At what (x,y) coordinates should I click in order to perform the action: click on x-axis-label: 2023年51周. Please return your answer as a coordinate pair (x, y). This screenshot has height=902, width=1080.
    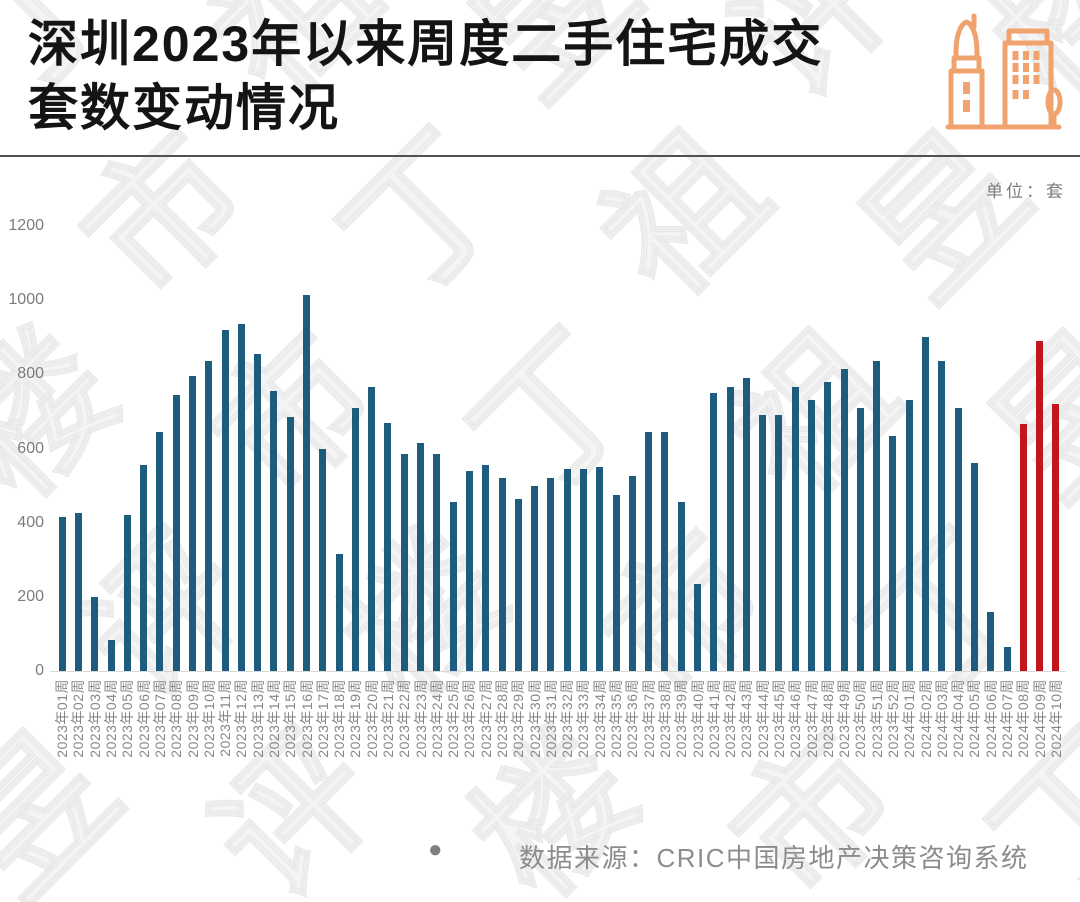
    Looking at the image, I should click on (876, 718).